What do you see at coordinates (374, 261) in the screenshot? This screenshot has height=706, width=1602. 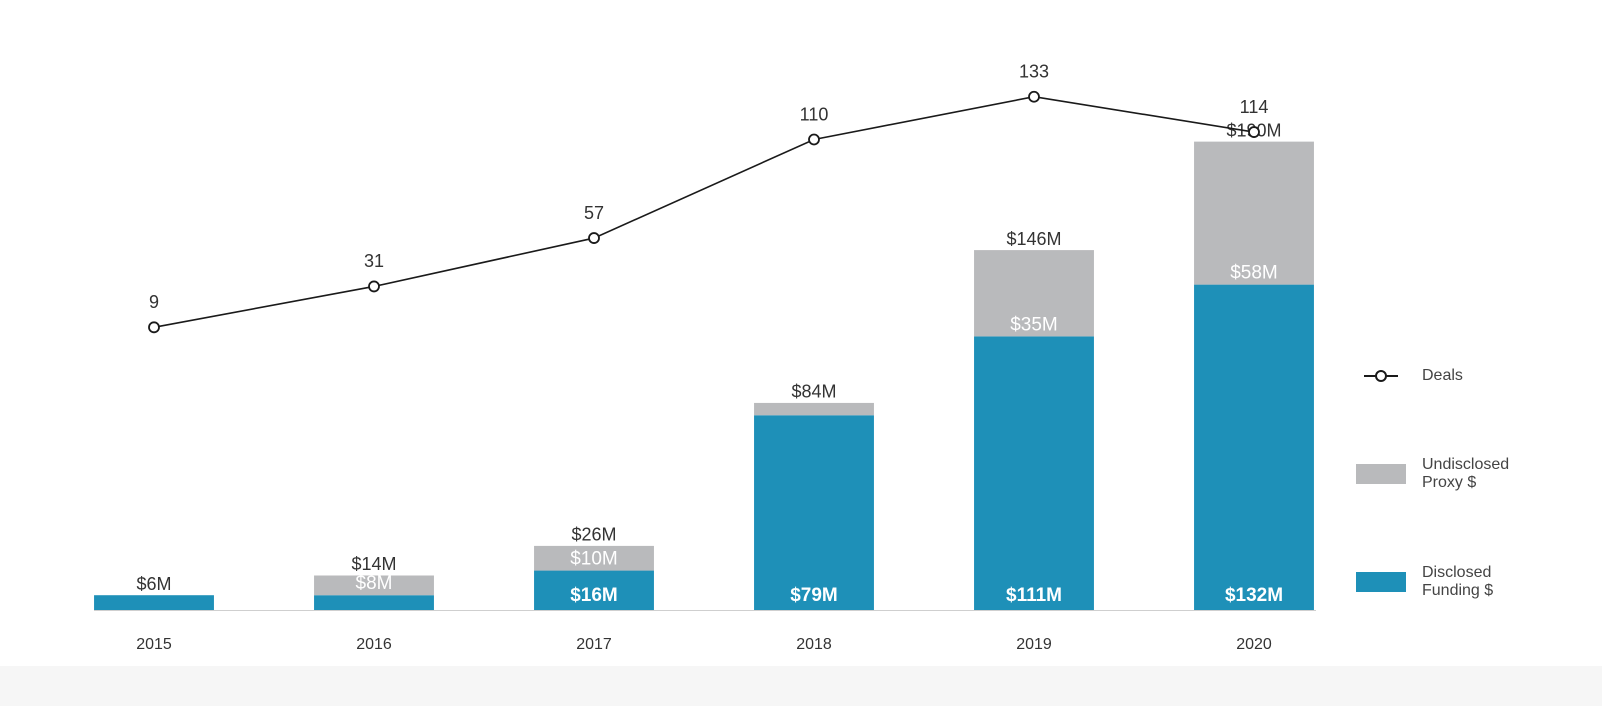 I see `deals-label: 31` at bounding box center [374, 261].